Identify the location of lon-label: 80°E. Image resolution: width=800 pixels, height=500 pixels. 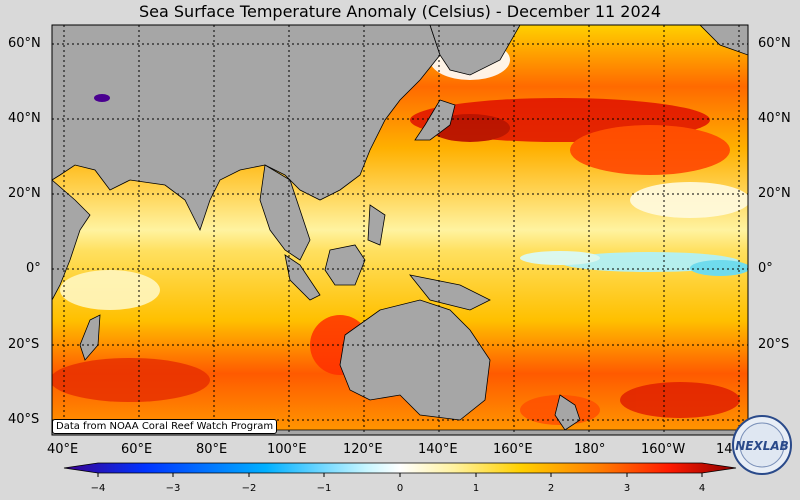
(212, 449).